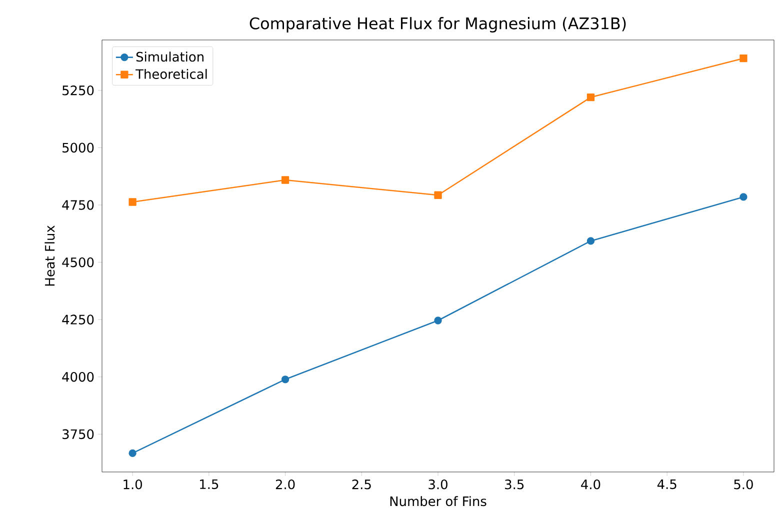  Describe the element at coordinates (170, 57) in the screenshot. I see `legend-label: Simulation` at that location.